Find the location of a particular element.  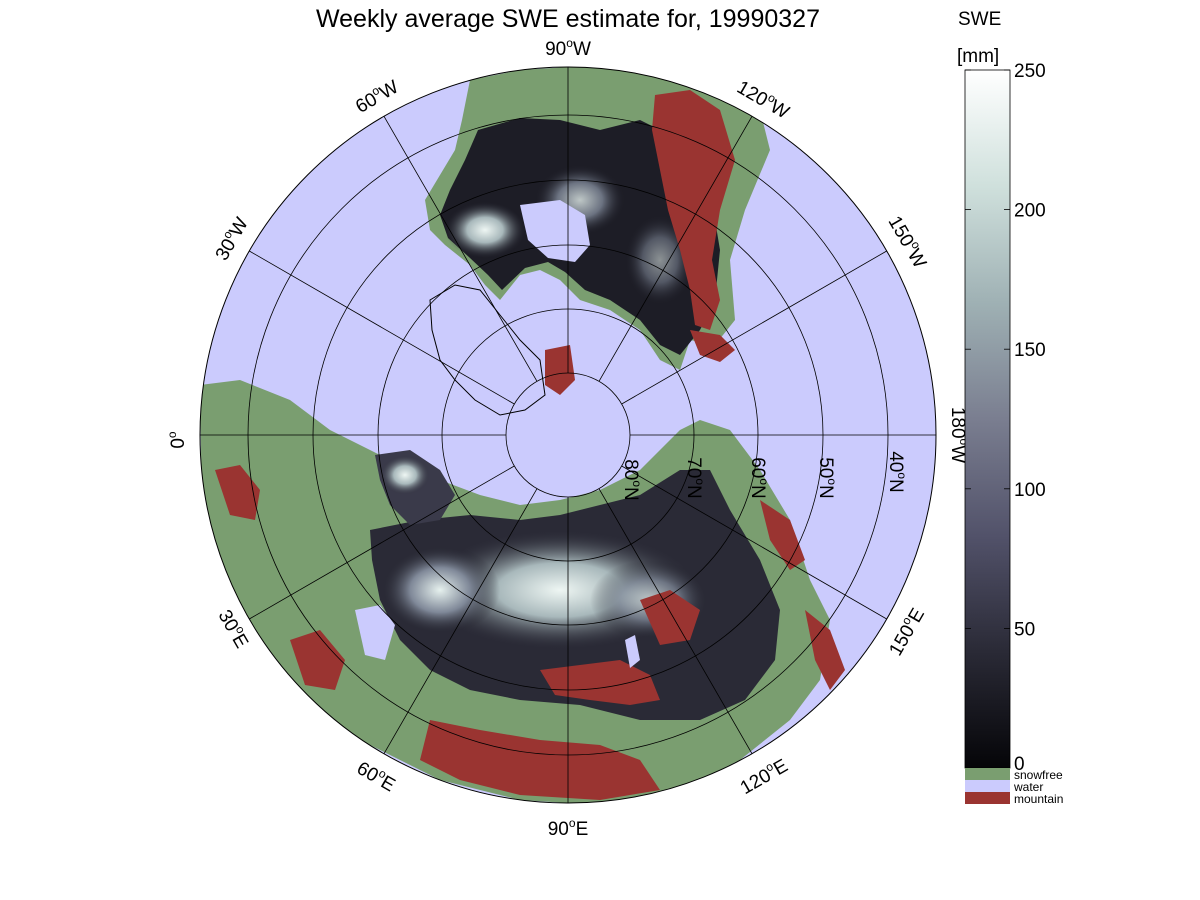

alps-mountains is located at coordinates (237, 492).